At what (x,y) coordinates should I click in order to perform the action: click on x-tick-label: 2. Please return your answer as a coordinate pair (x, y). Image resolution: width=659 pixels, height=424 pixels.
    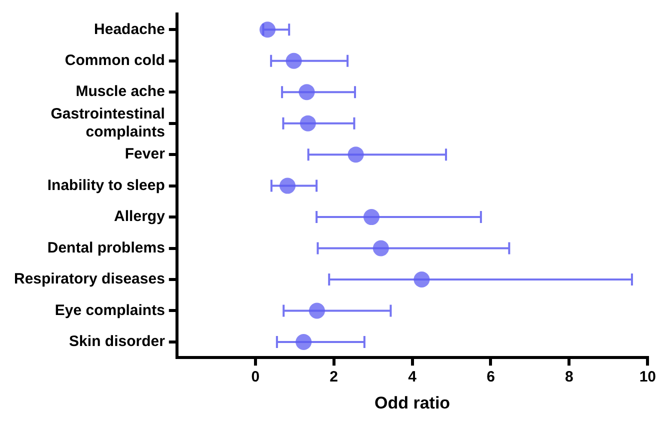
    Looking at the image, I should click on (334, 377).